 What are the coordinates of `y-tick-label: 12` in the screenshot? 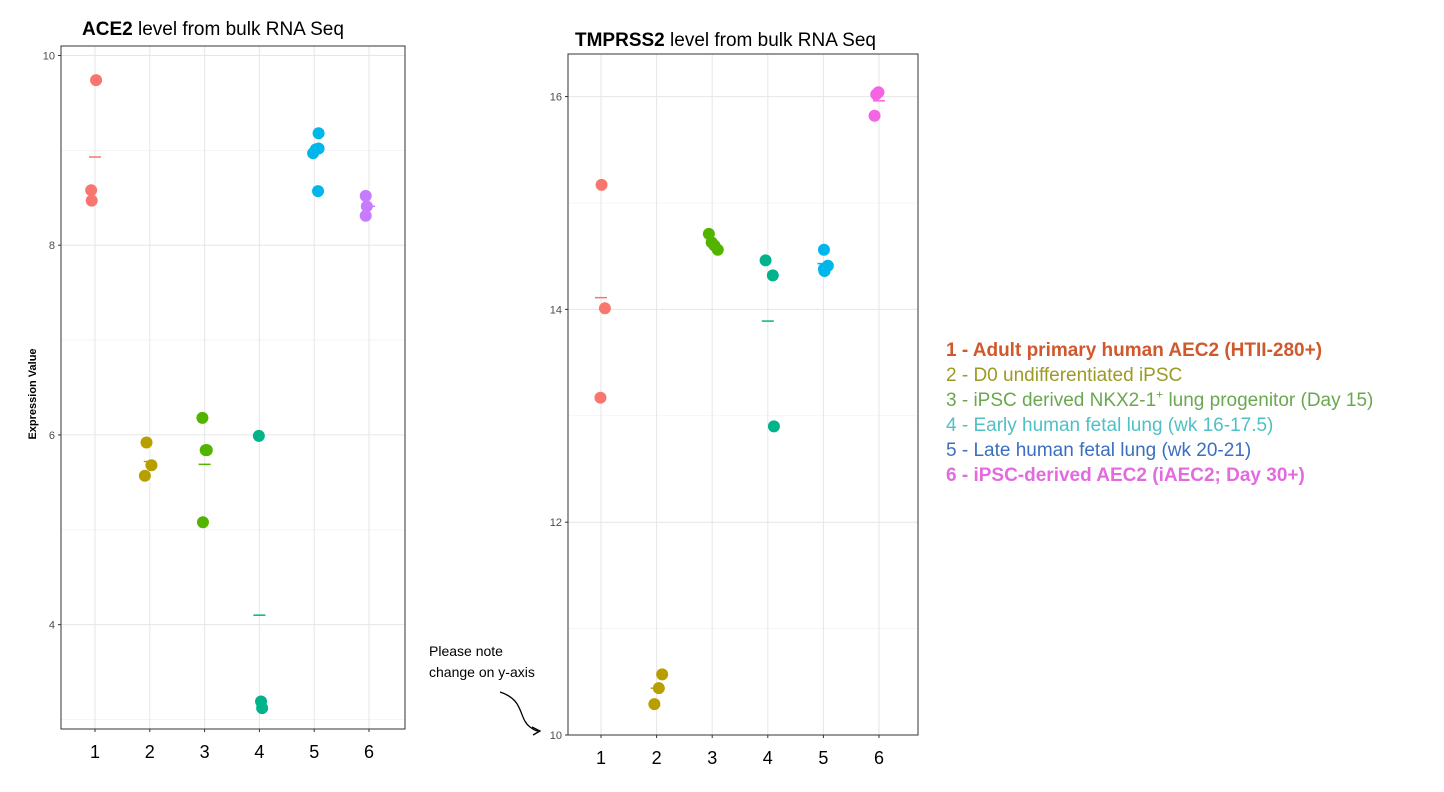 It's located at (556, 523).